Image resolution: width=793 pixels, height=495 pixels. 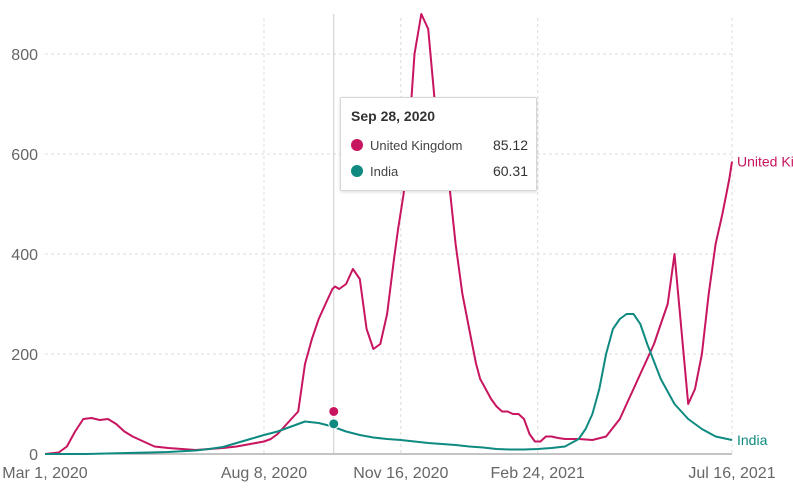 I want to click on tooltip-series-name: India, so click(x=384, y=171).